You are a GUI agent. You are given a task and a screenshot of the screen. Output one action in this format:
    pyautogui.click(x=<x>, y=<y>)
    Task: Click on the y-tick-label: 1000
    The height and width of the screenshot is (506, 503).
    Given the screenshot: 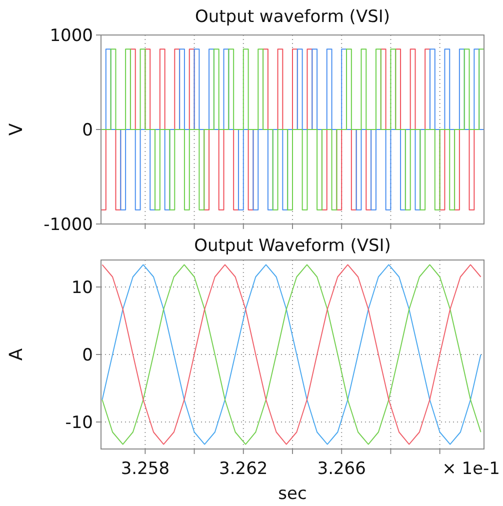 What is the action you would take?
    pyautogui.click(x=71, y=36)
    